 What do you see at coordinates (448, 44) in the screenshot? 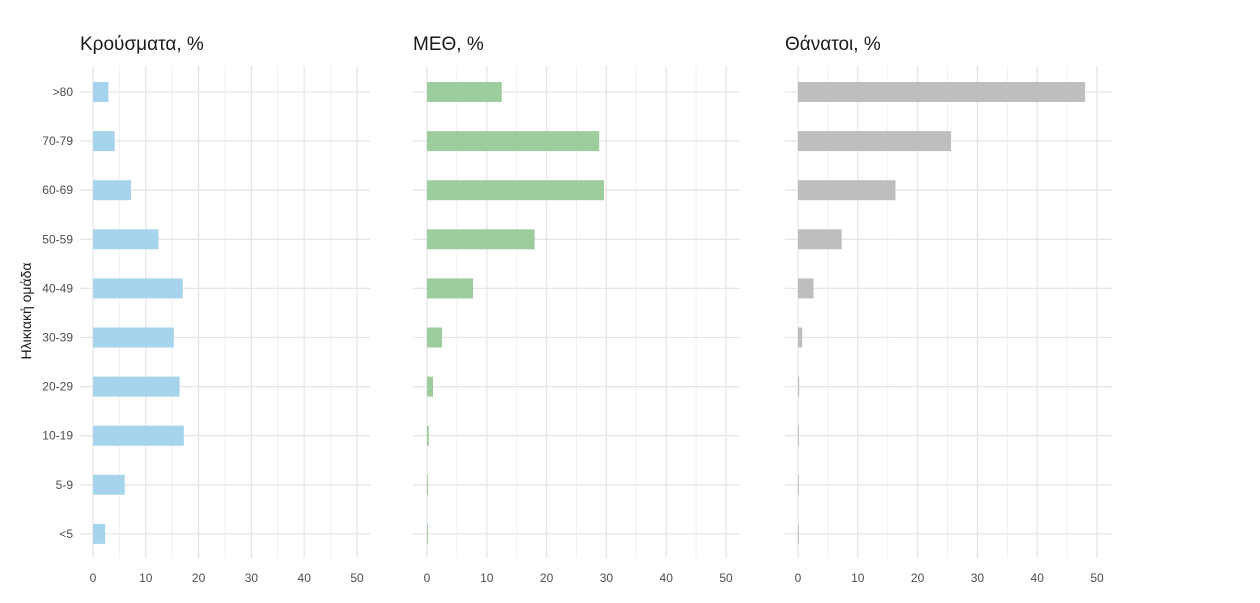
I see `panel-title: ΜΕΘ, %` at bounding box center [448, 44].